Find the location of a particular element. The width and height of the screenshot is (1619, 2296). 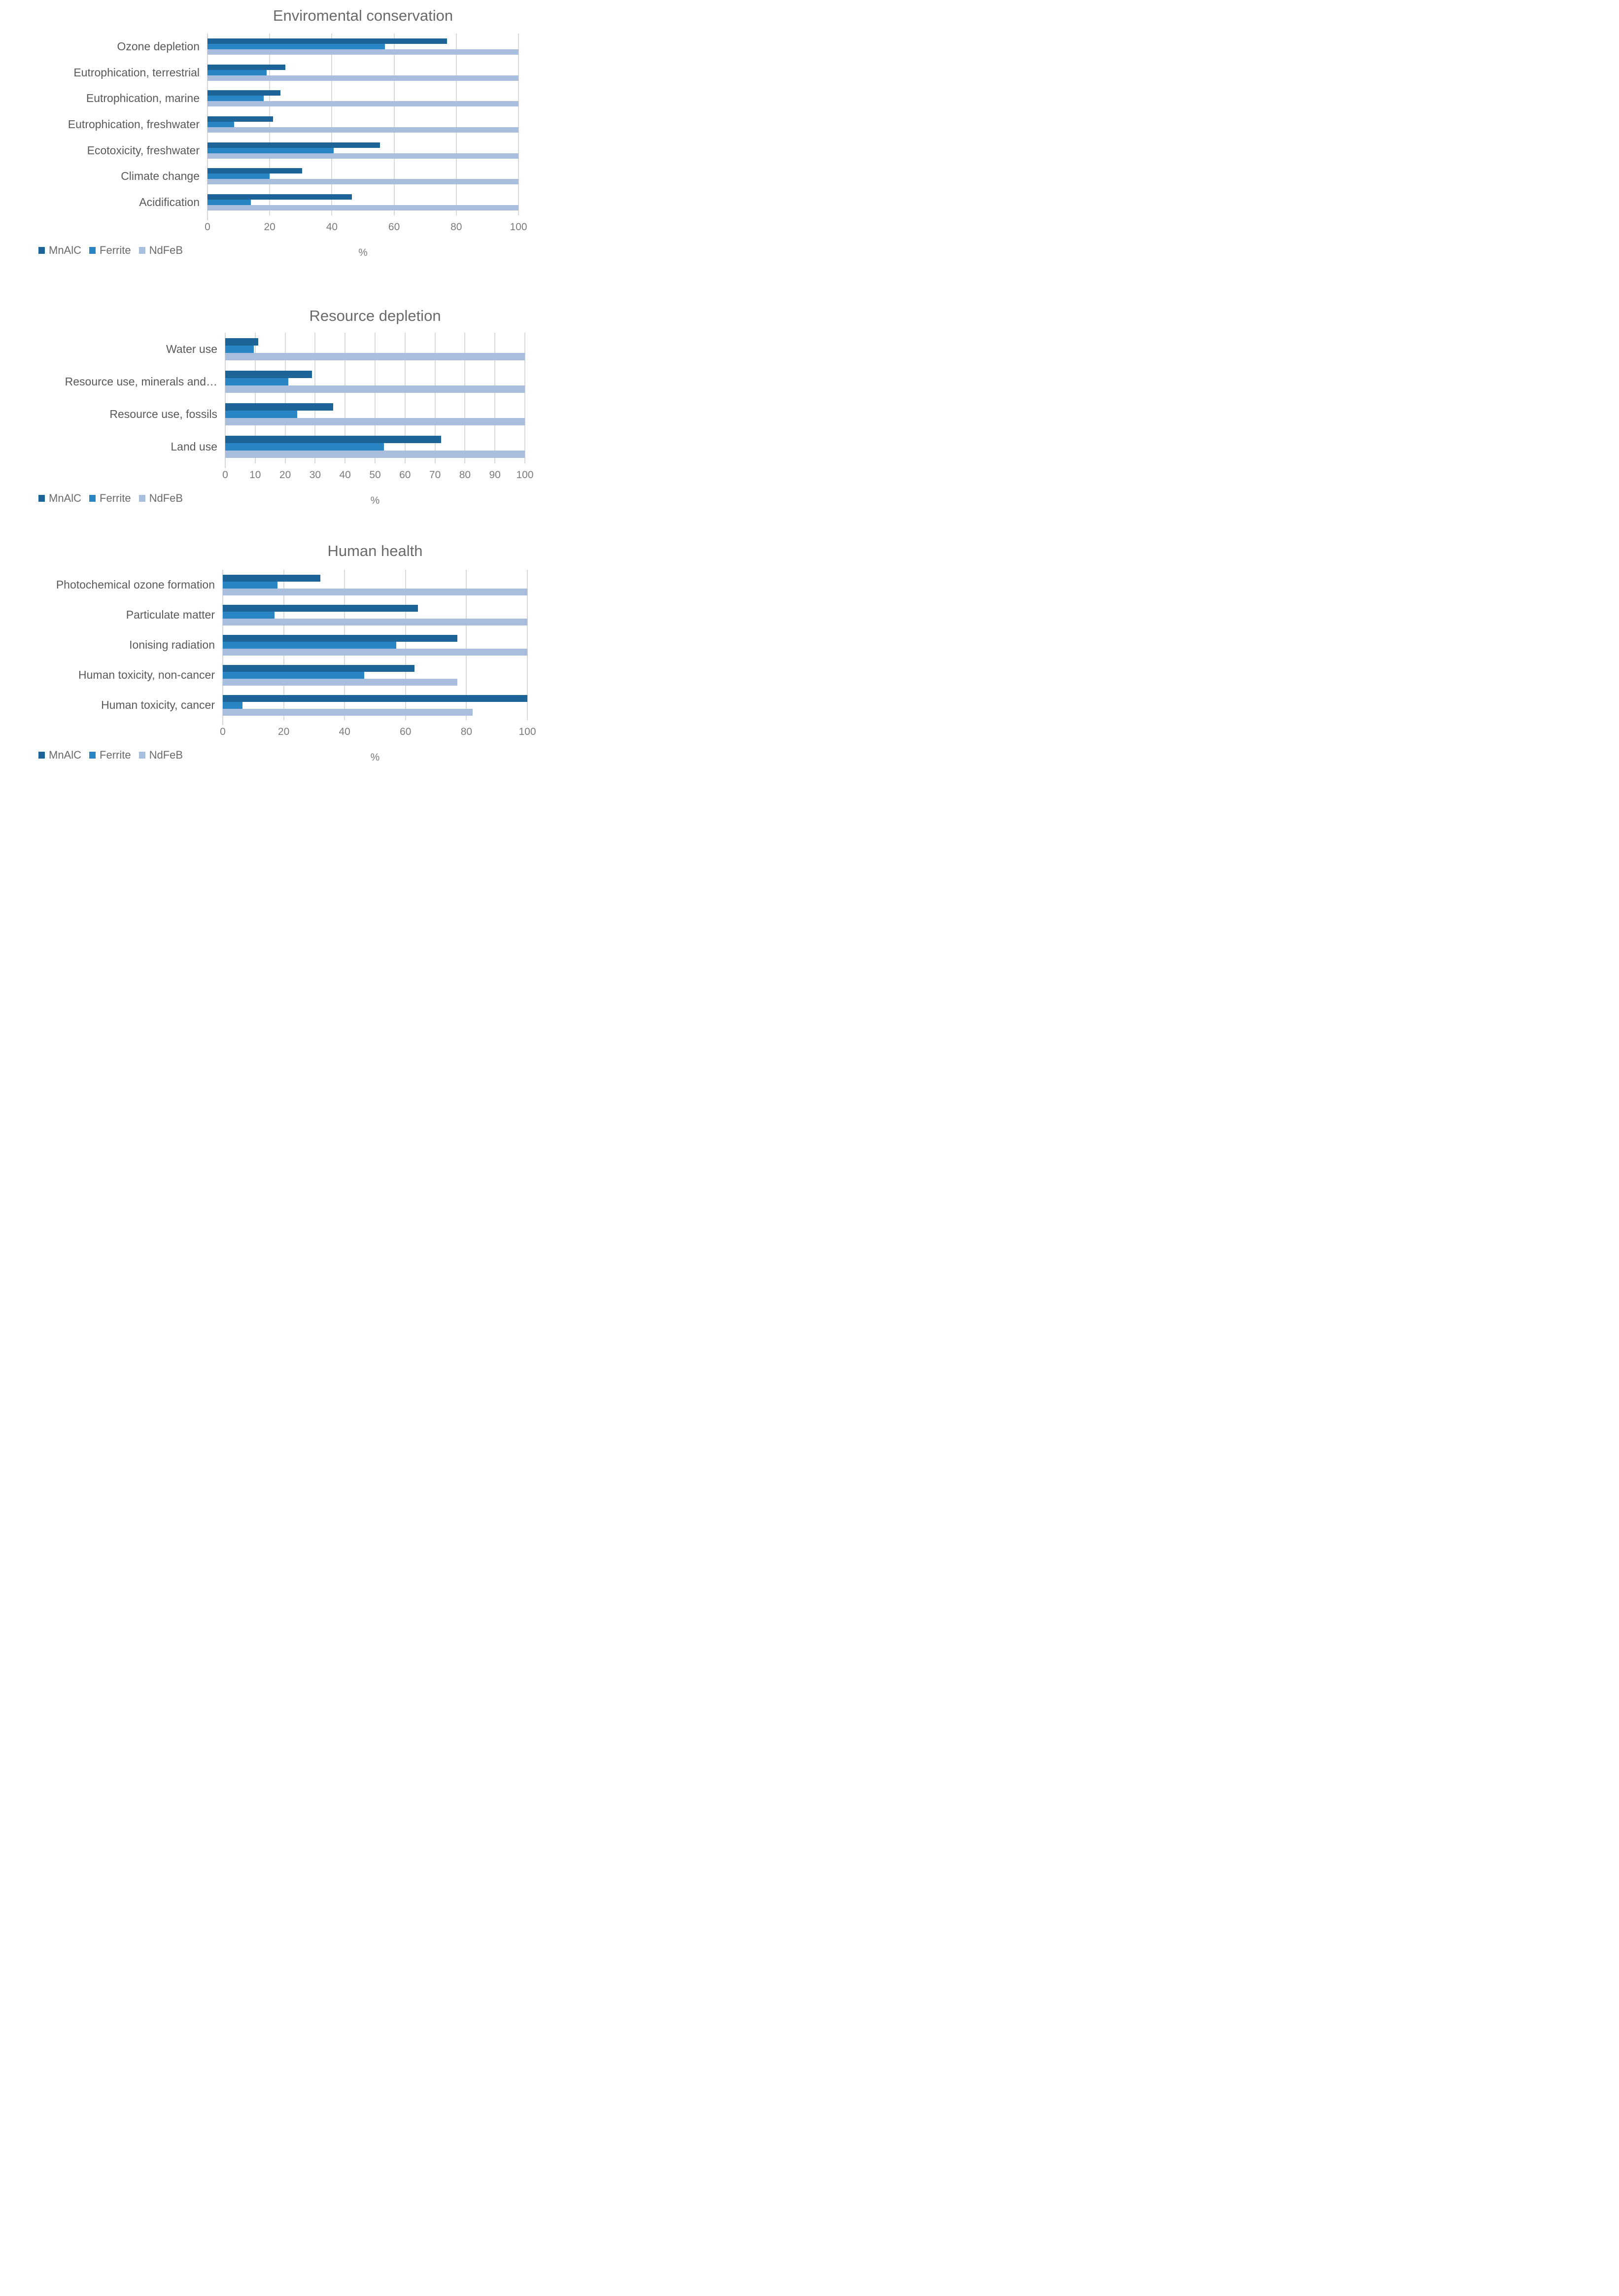

category-label: Human toxicity, non-cancer is located at coordinates (147, 674).